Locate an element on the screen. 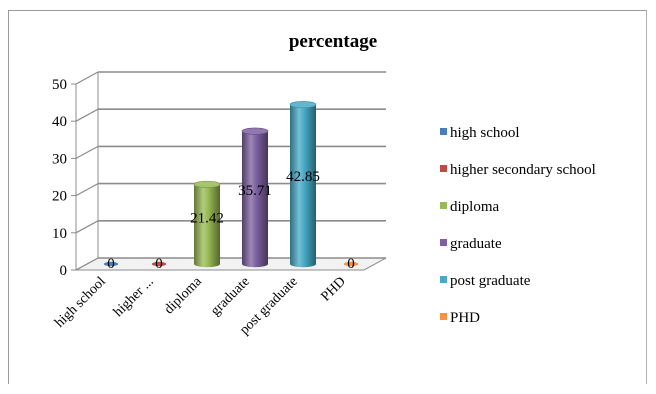 This screenshot has height=394, width=656. data-labels: 0 0 21.42 35.71 42.85 0 is located at coordinates (231, 220).